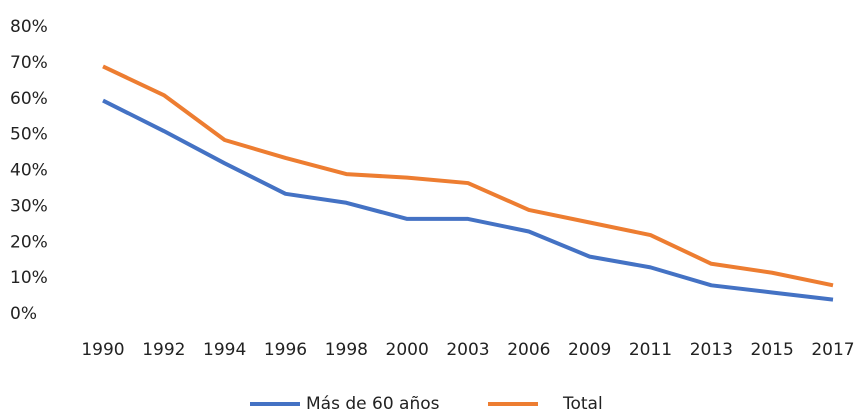 This screenshot has height=415, width=867. Describe the element at coordinates (29, 27) in the screenshot. I see `y-tick-label: 80%` at that location.